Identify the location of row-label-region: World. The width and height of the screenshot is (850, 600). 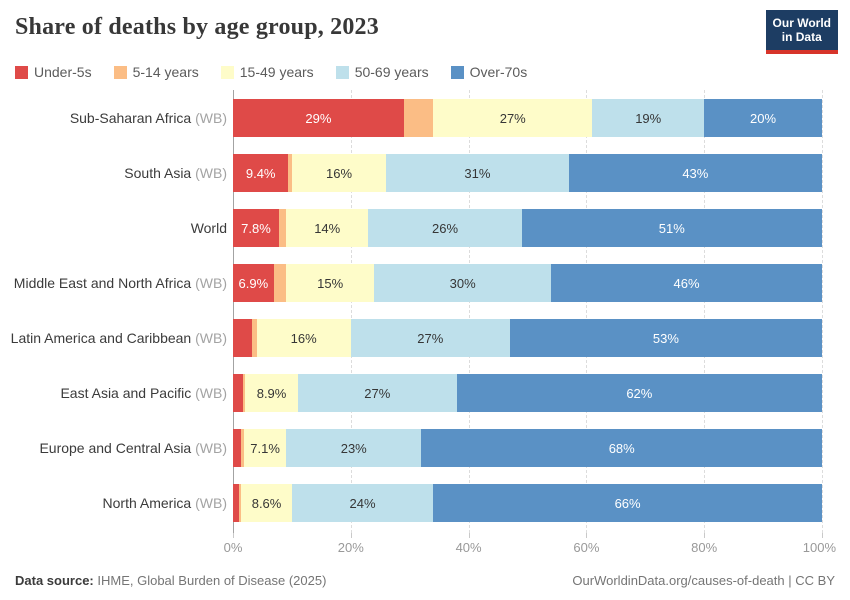
(208, 228).